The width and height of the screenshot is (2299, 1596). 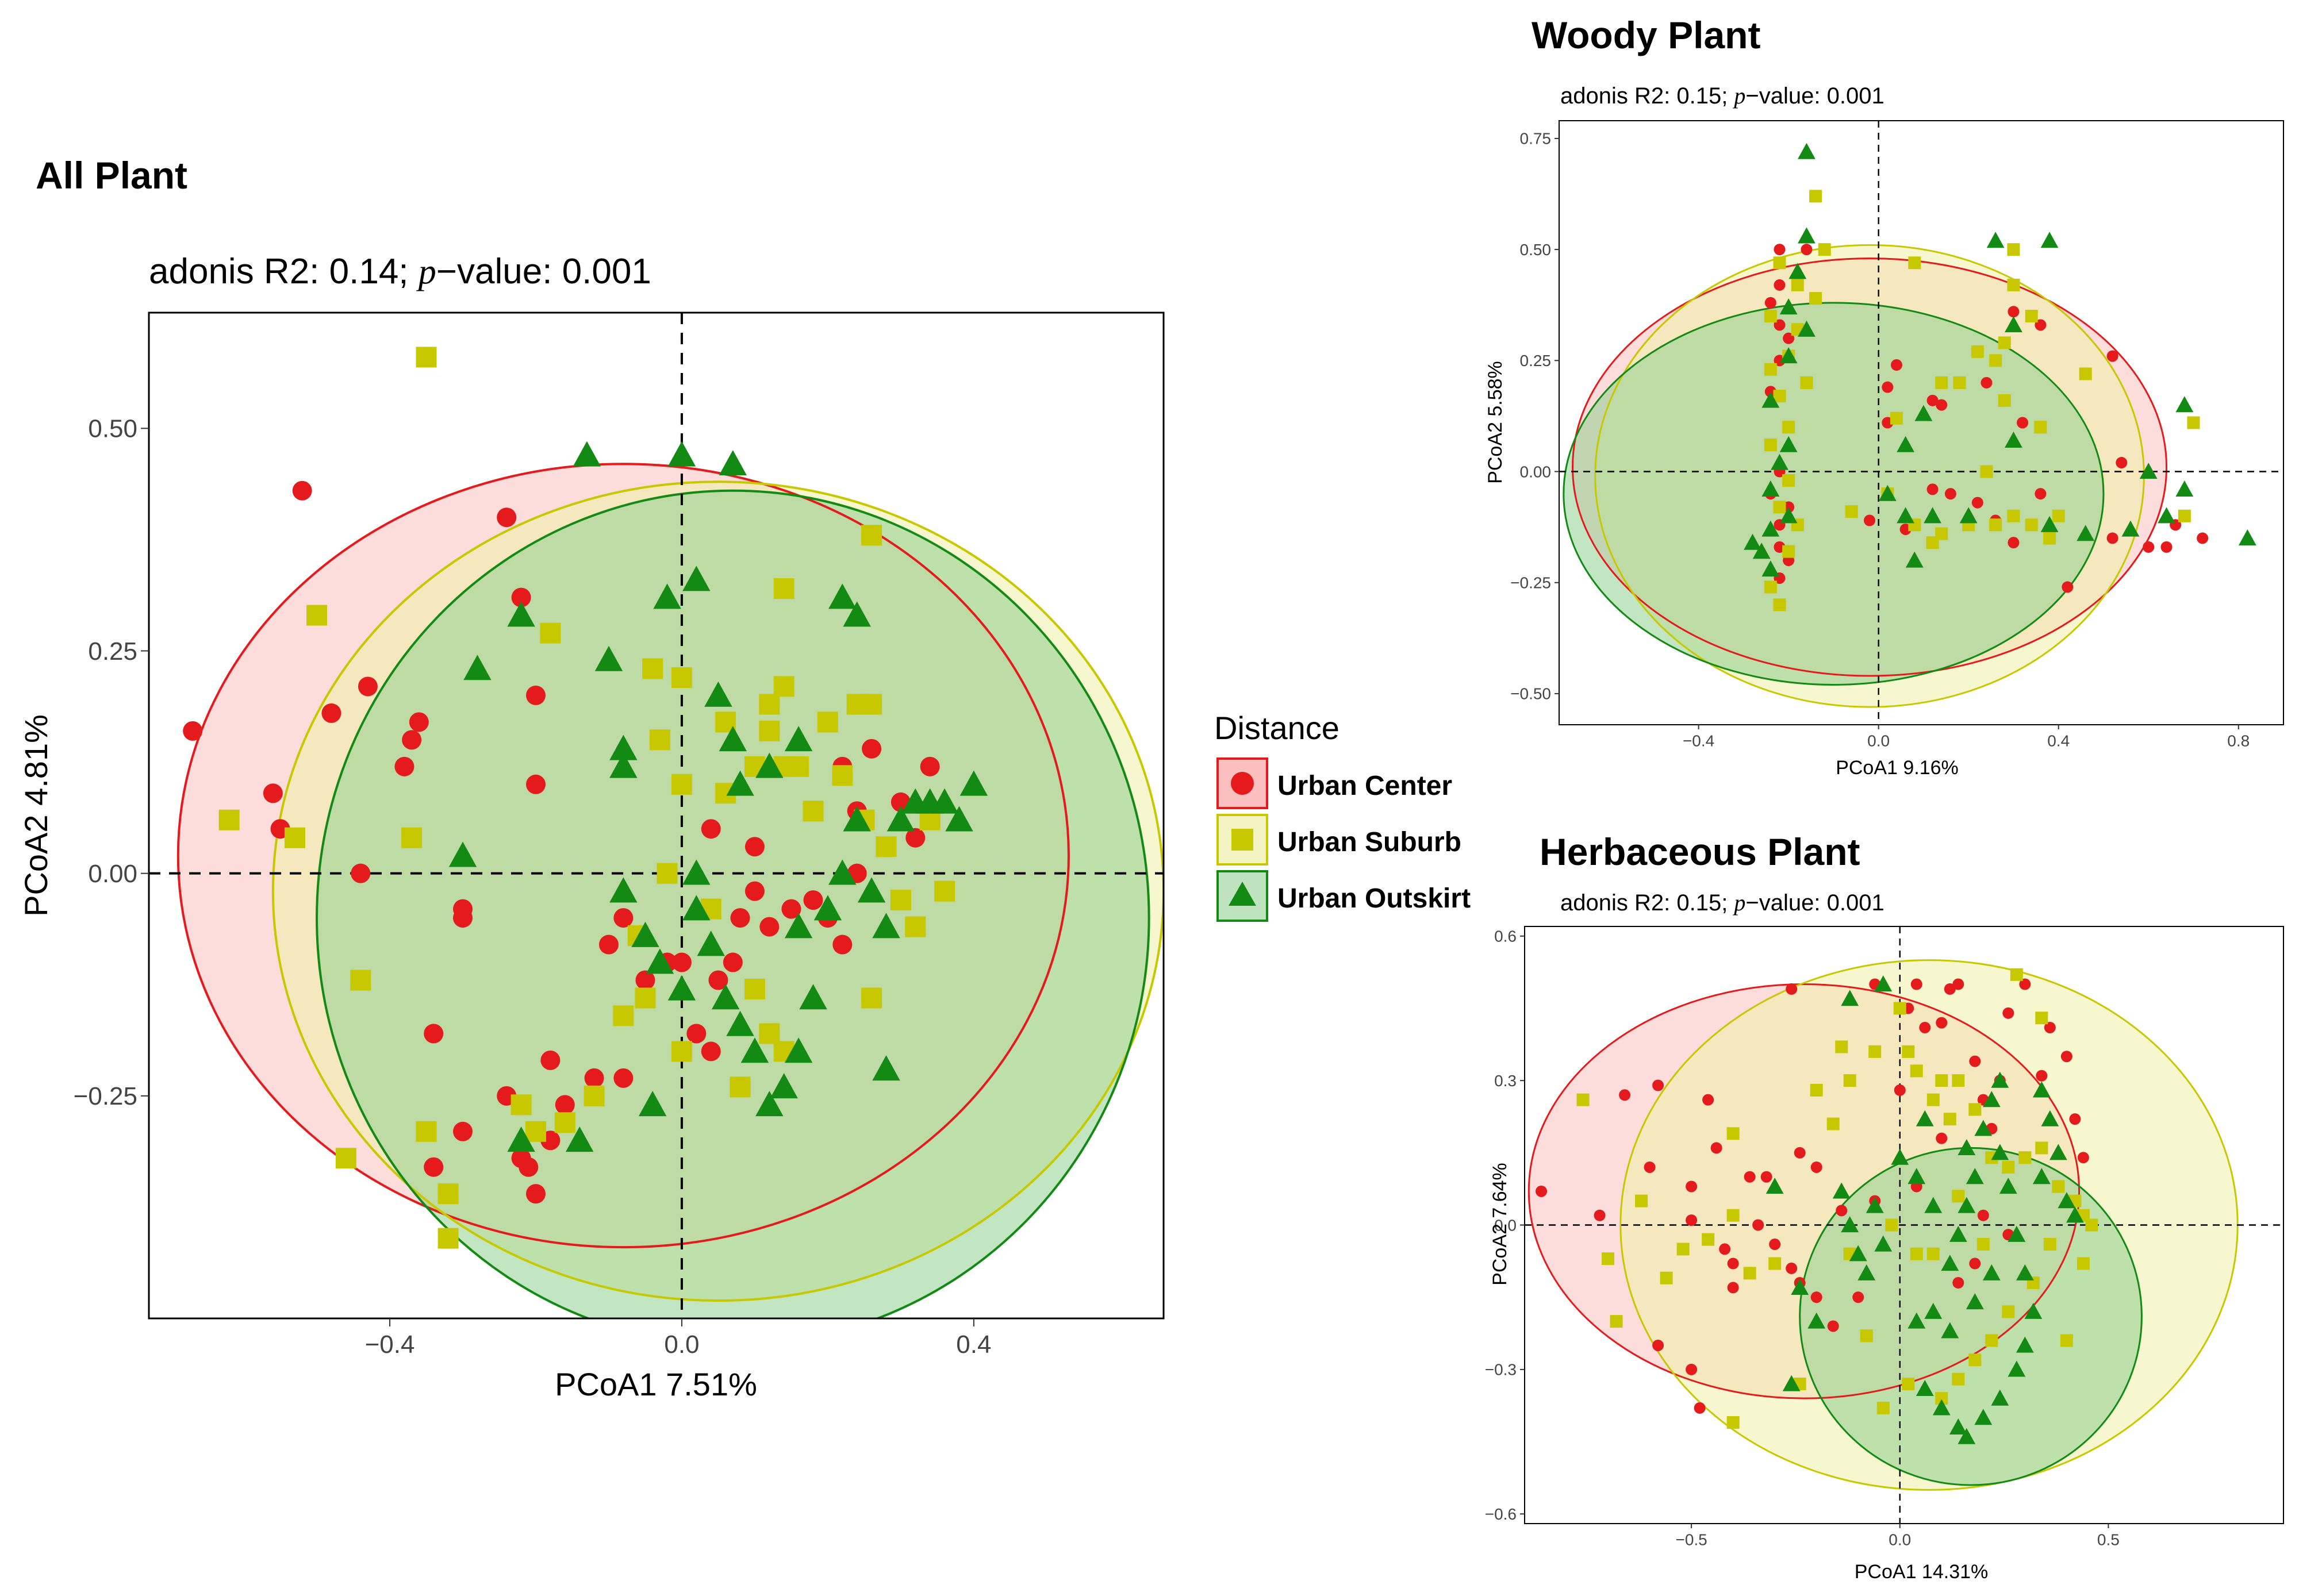 What do you see at coordinates (113, 429) in the screenshot?
I see `y-tick-label: 0.50` at bounding box center [113, 429].